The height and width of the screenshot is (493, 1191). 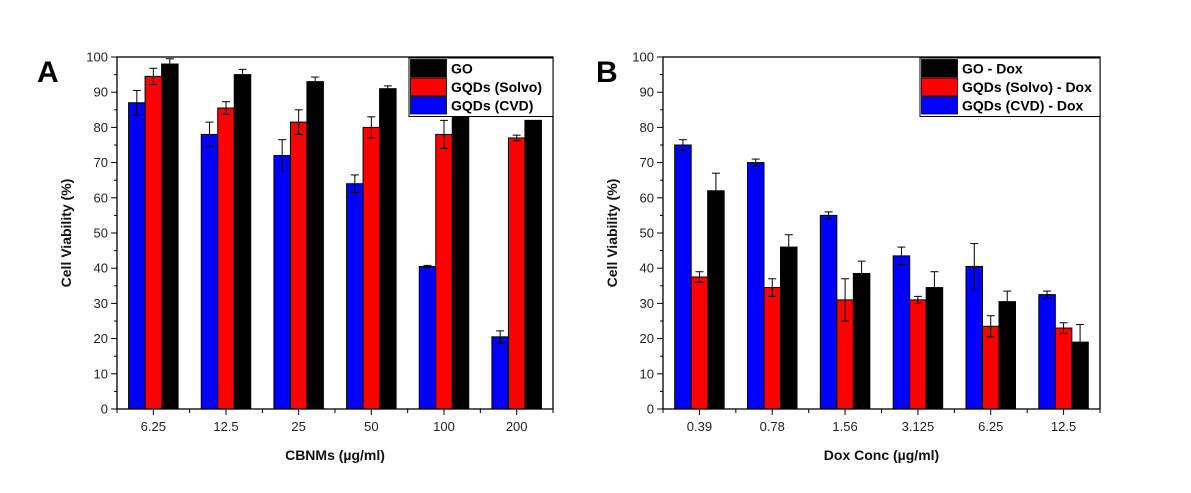 I want to click on legend-label: GQDs (CVD) - Dox, so click(x=1023, y=106).